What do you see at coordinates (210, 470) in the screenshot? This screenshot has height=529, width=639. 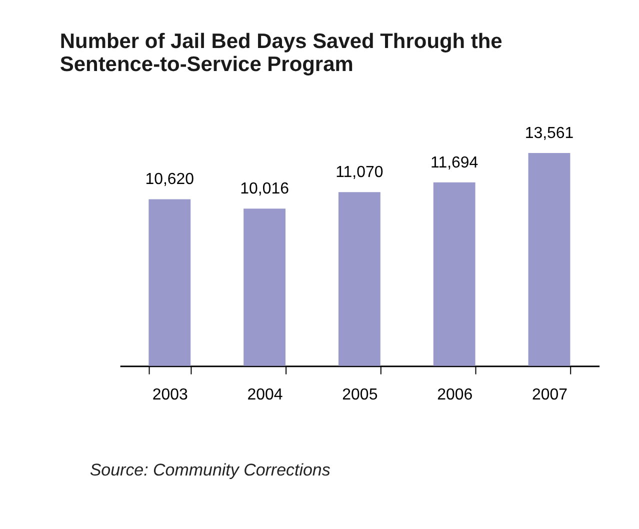 I see `source-note: Source: Community Corrections` at bounding box center [210, 470].